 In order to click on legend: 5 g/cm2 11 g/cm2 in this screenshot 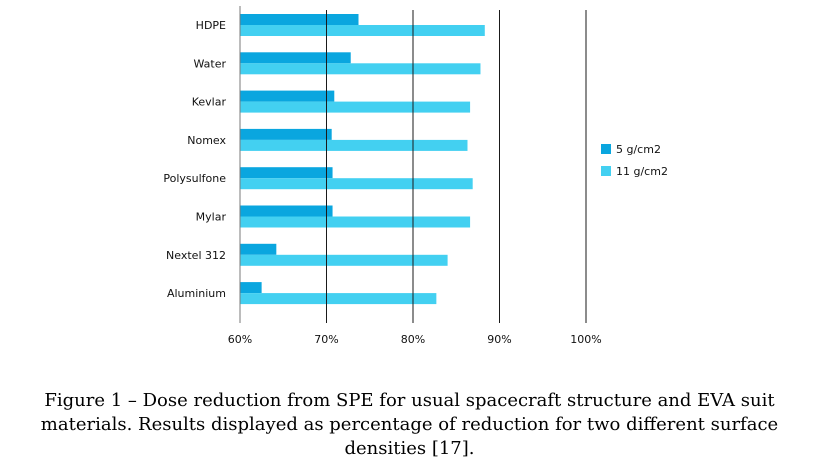, I will do `click(634, 160)`.